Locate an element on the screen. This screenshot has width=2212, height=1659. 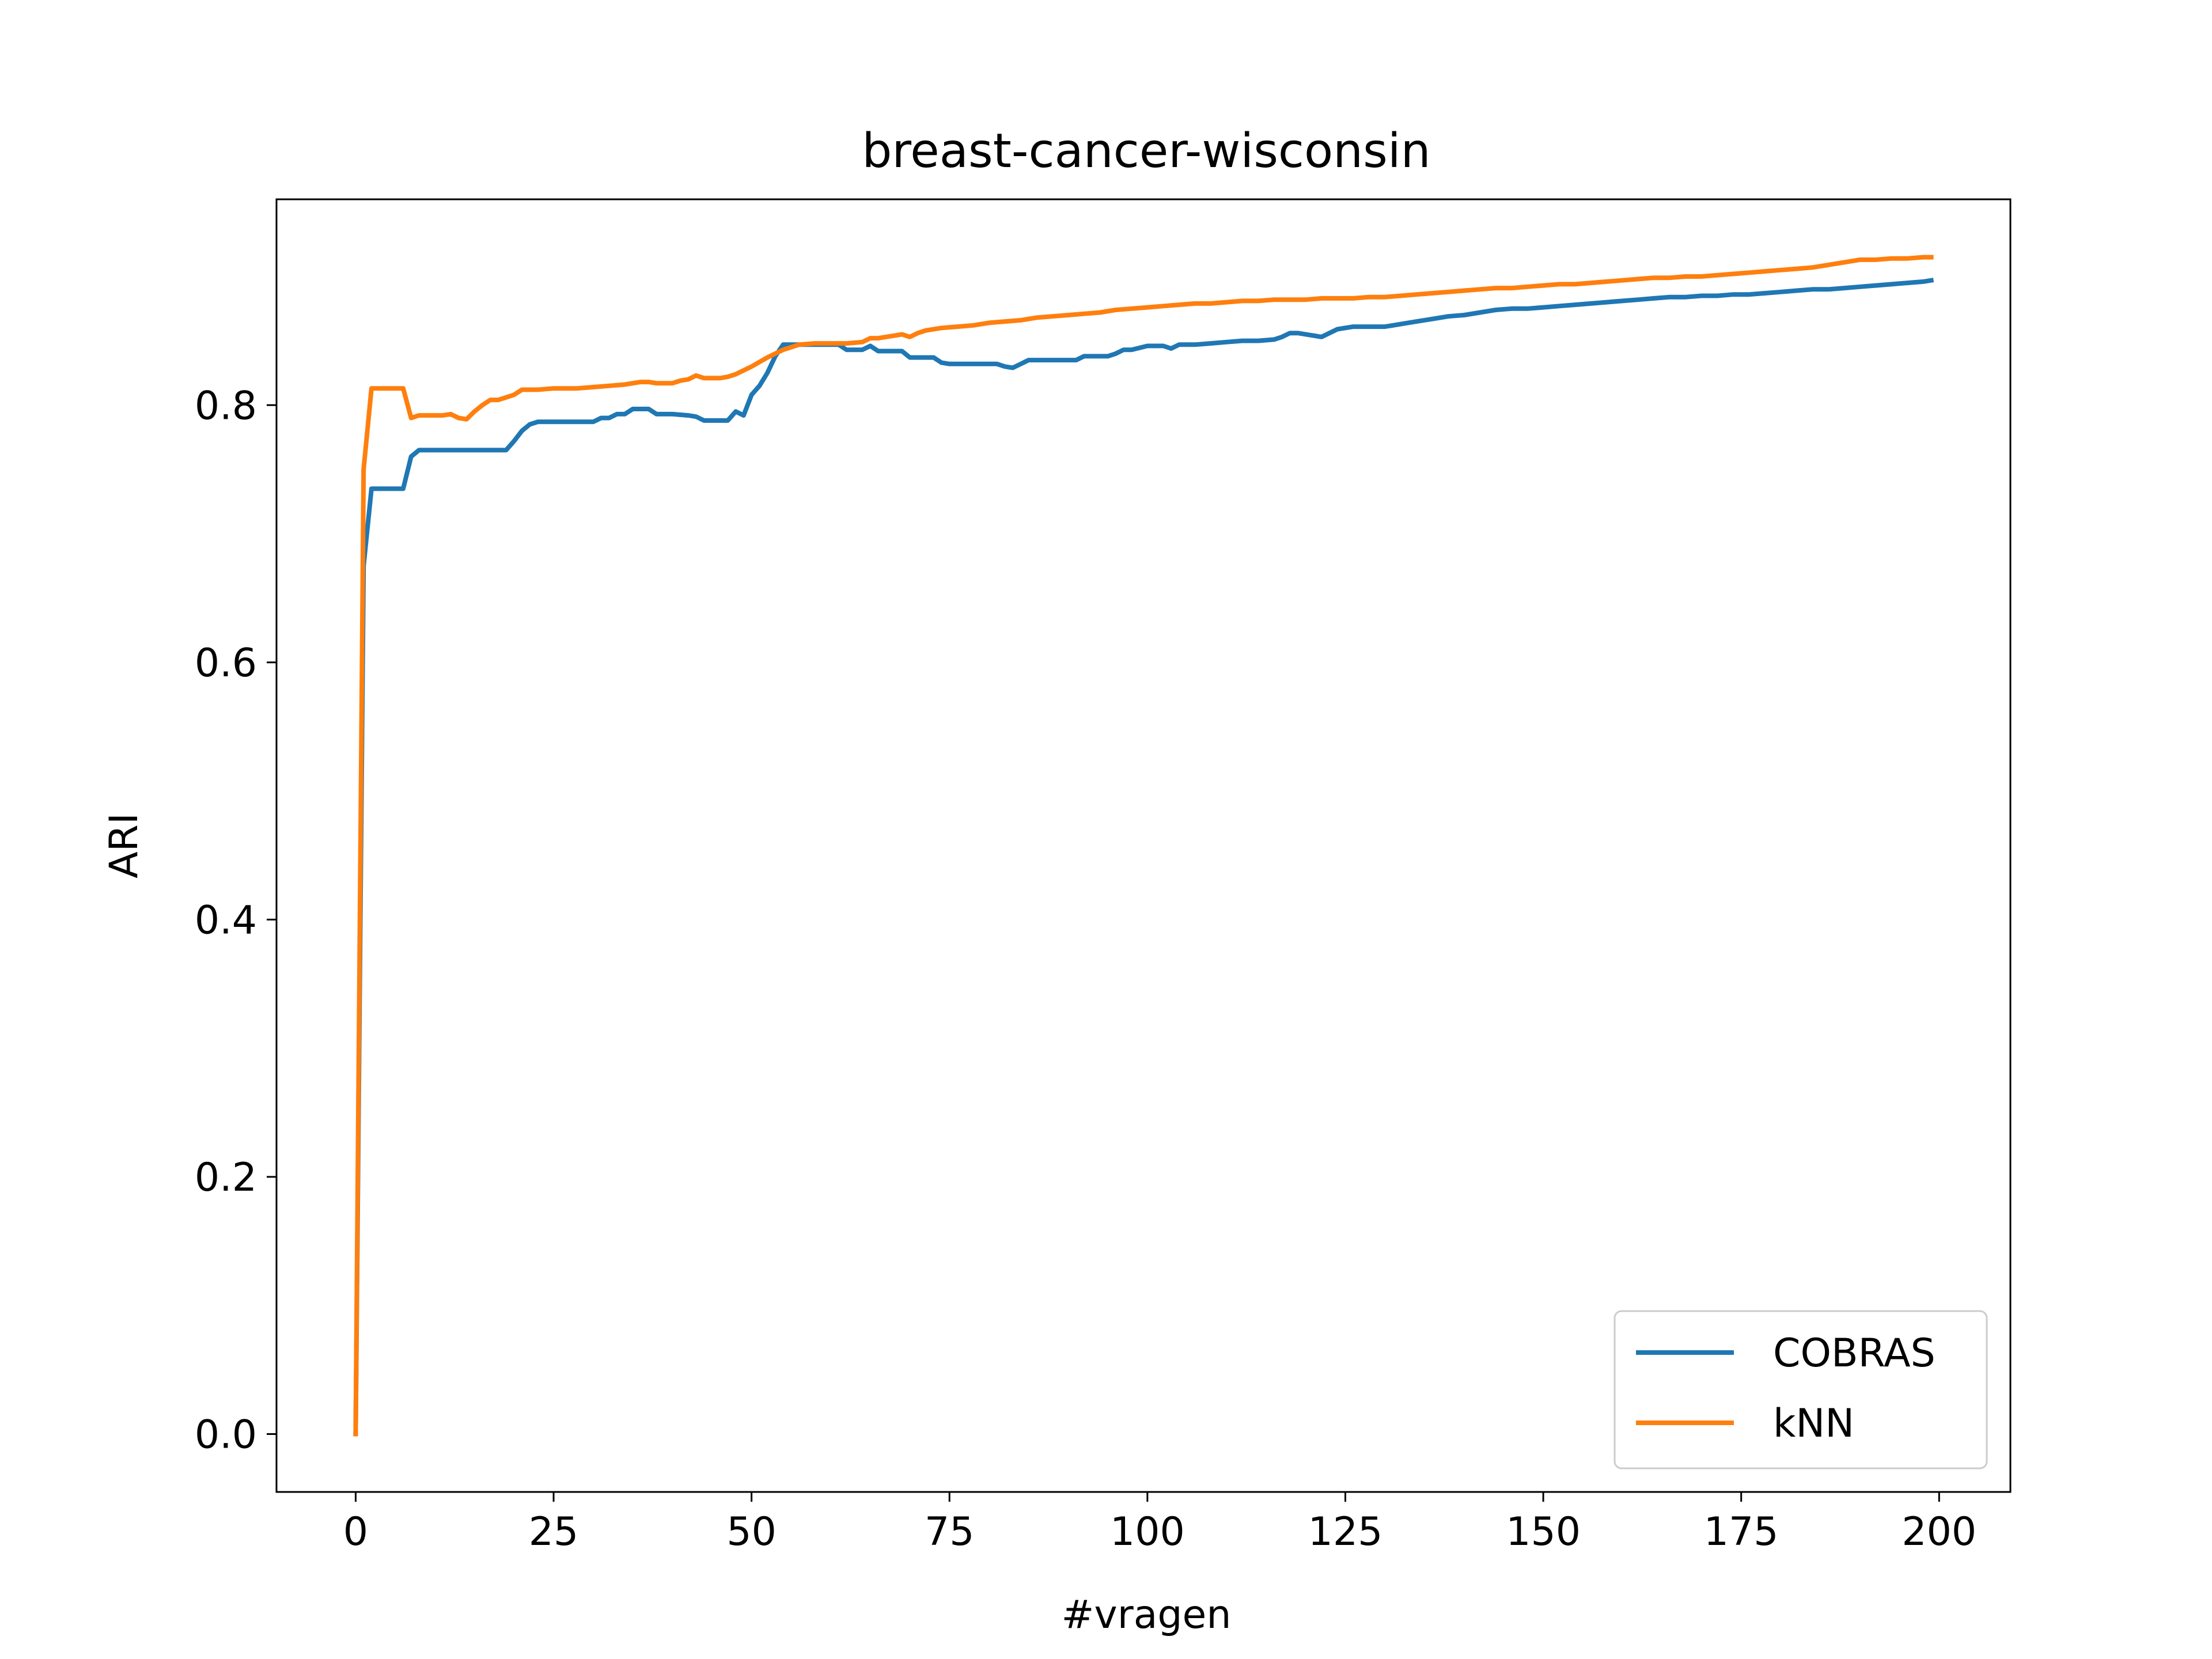
legend: COBRAS kNN is located at coordinates (1800, 1389).